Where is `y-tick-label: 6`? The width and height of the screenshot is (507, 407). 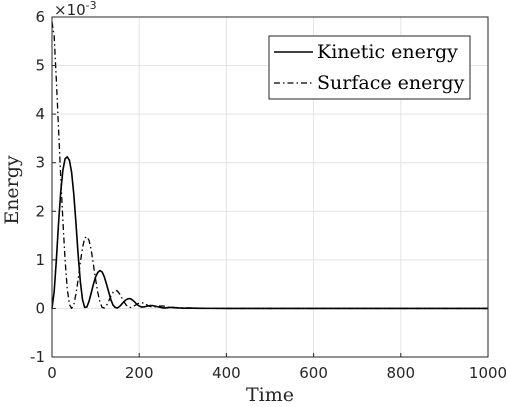
y-tick-label: 6 is located at coordinates (40, 17).